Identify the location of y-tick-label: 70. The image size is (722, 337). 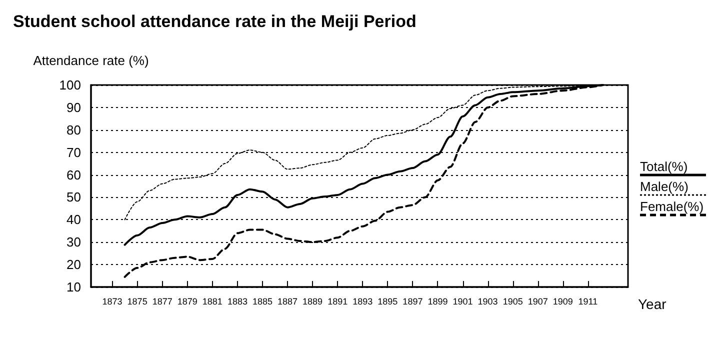
(73, 152).